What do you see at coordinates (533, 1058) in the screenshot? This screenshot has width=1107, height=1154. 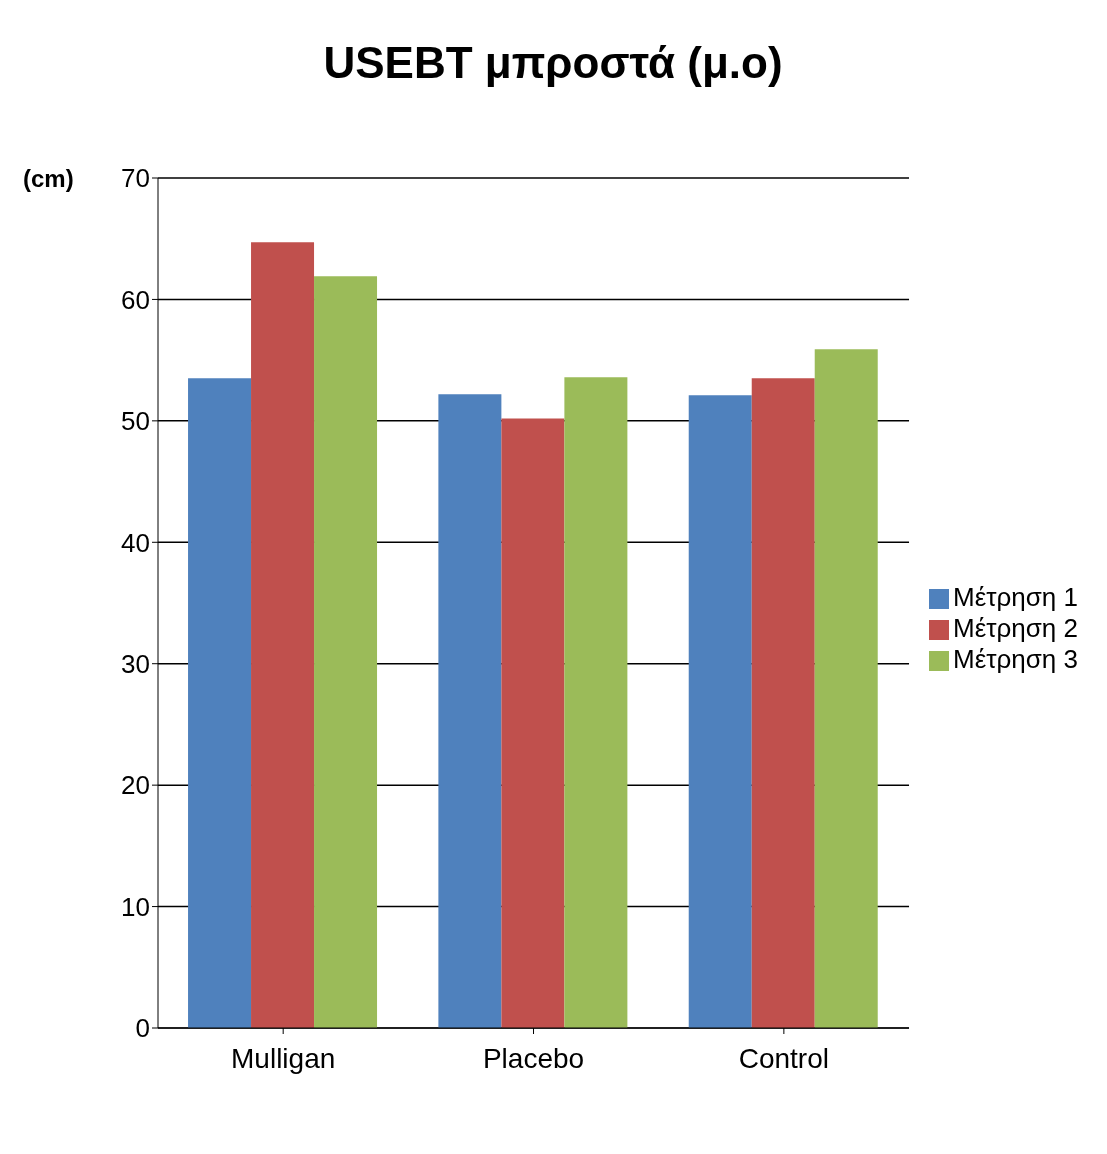 I see `x-tick-label: Placebo` at bounding box center [533, 1058].